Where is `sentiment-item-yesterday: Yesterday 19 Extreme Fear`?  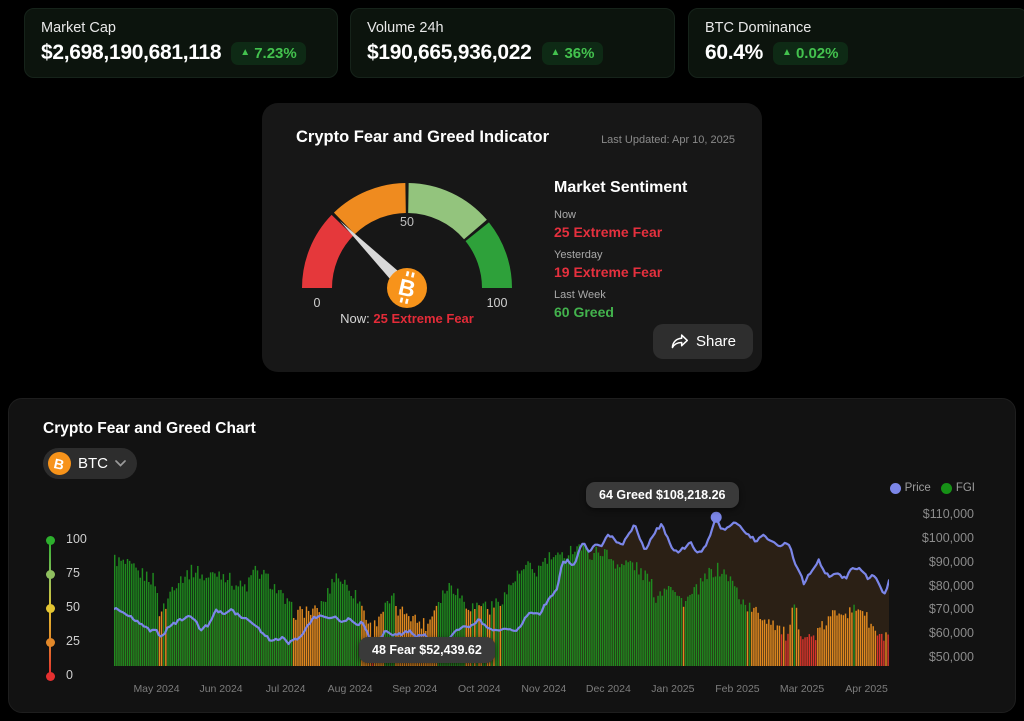 sentiment-item-yesterday: Yesterday 19 Extreme Fear is located at coordinates (620, 264).